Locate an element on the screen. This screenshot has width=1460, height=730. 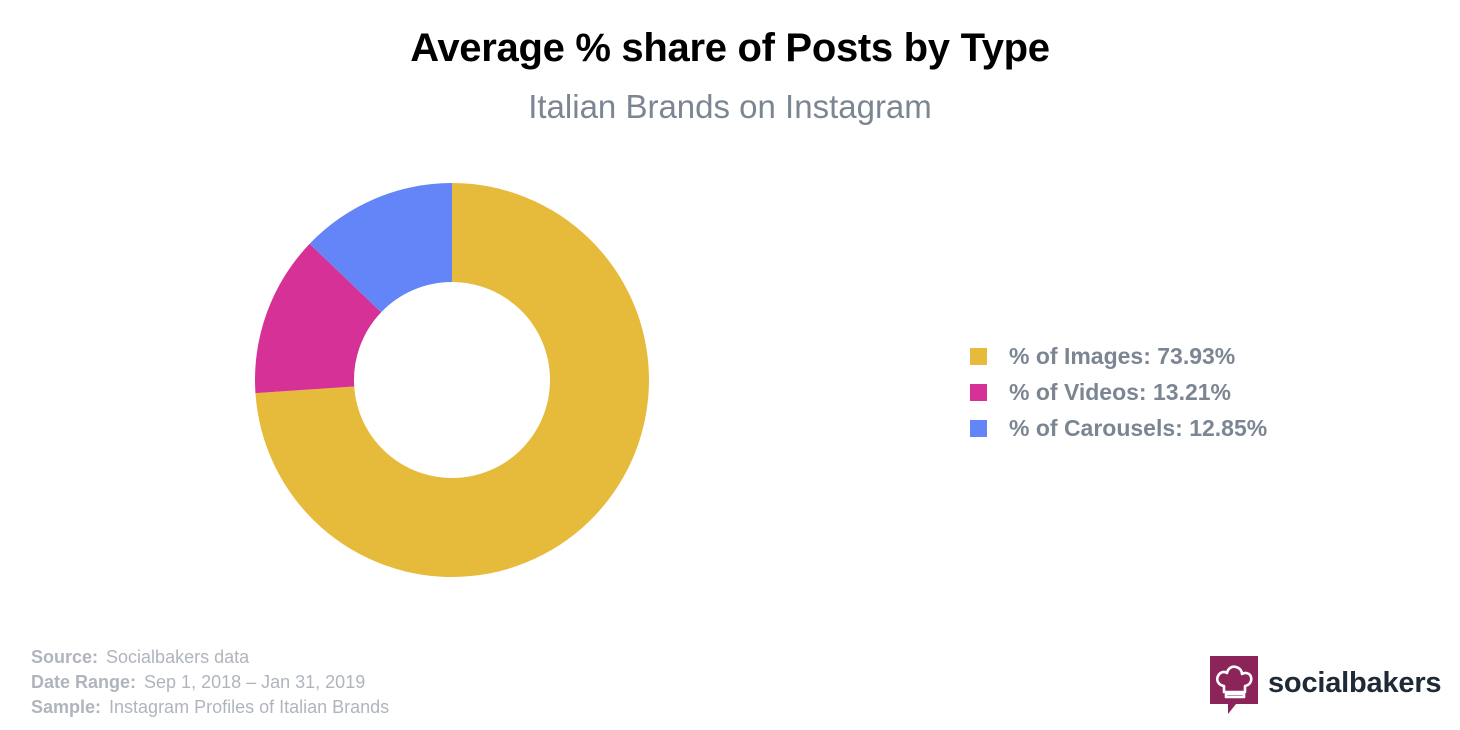
brand-logo: socialbakers is located at coordinates (1326, 686).